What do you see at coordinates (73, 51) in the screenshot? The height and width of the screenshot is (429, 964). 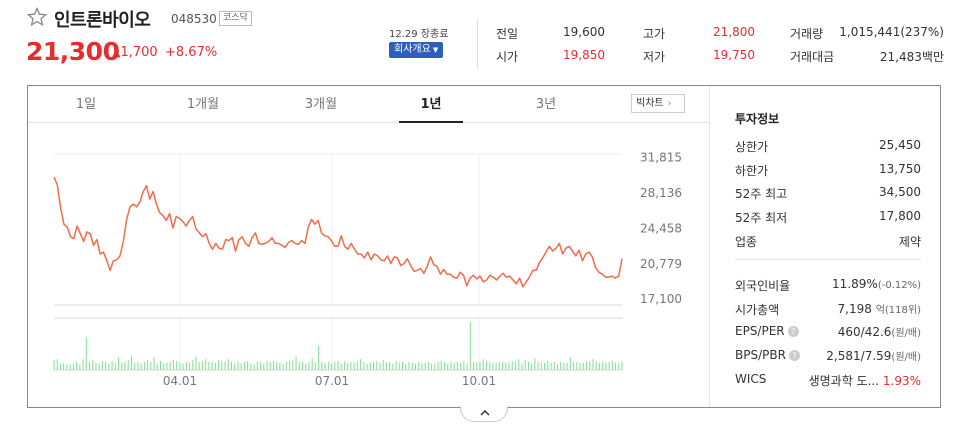 I see `current-price: 21,300` at bounding box center [73, 51].